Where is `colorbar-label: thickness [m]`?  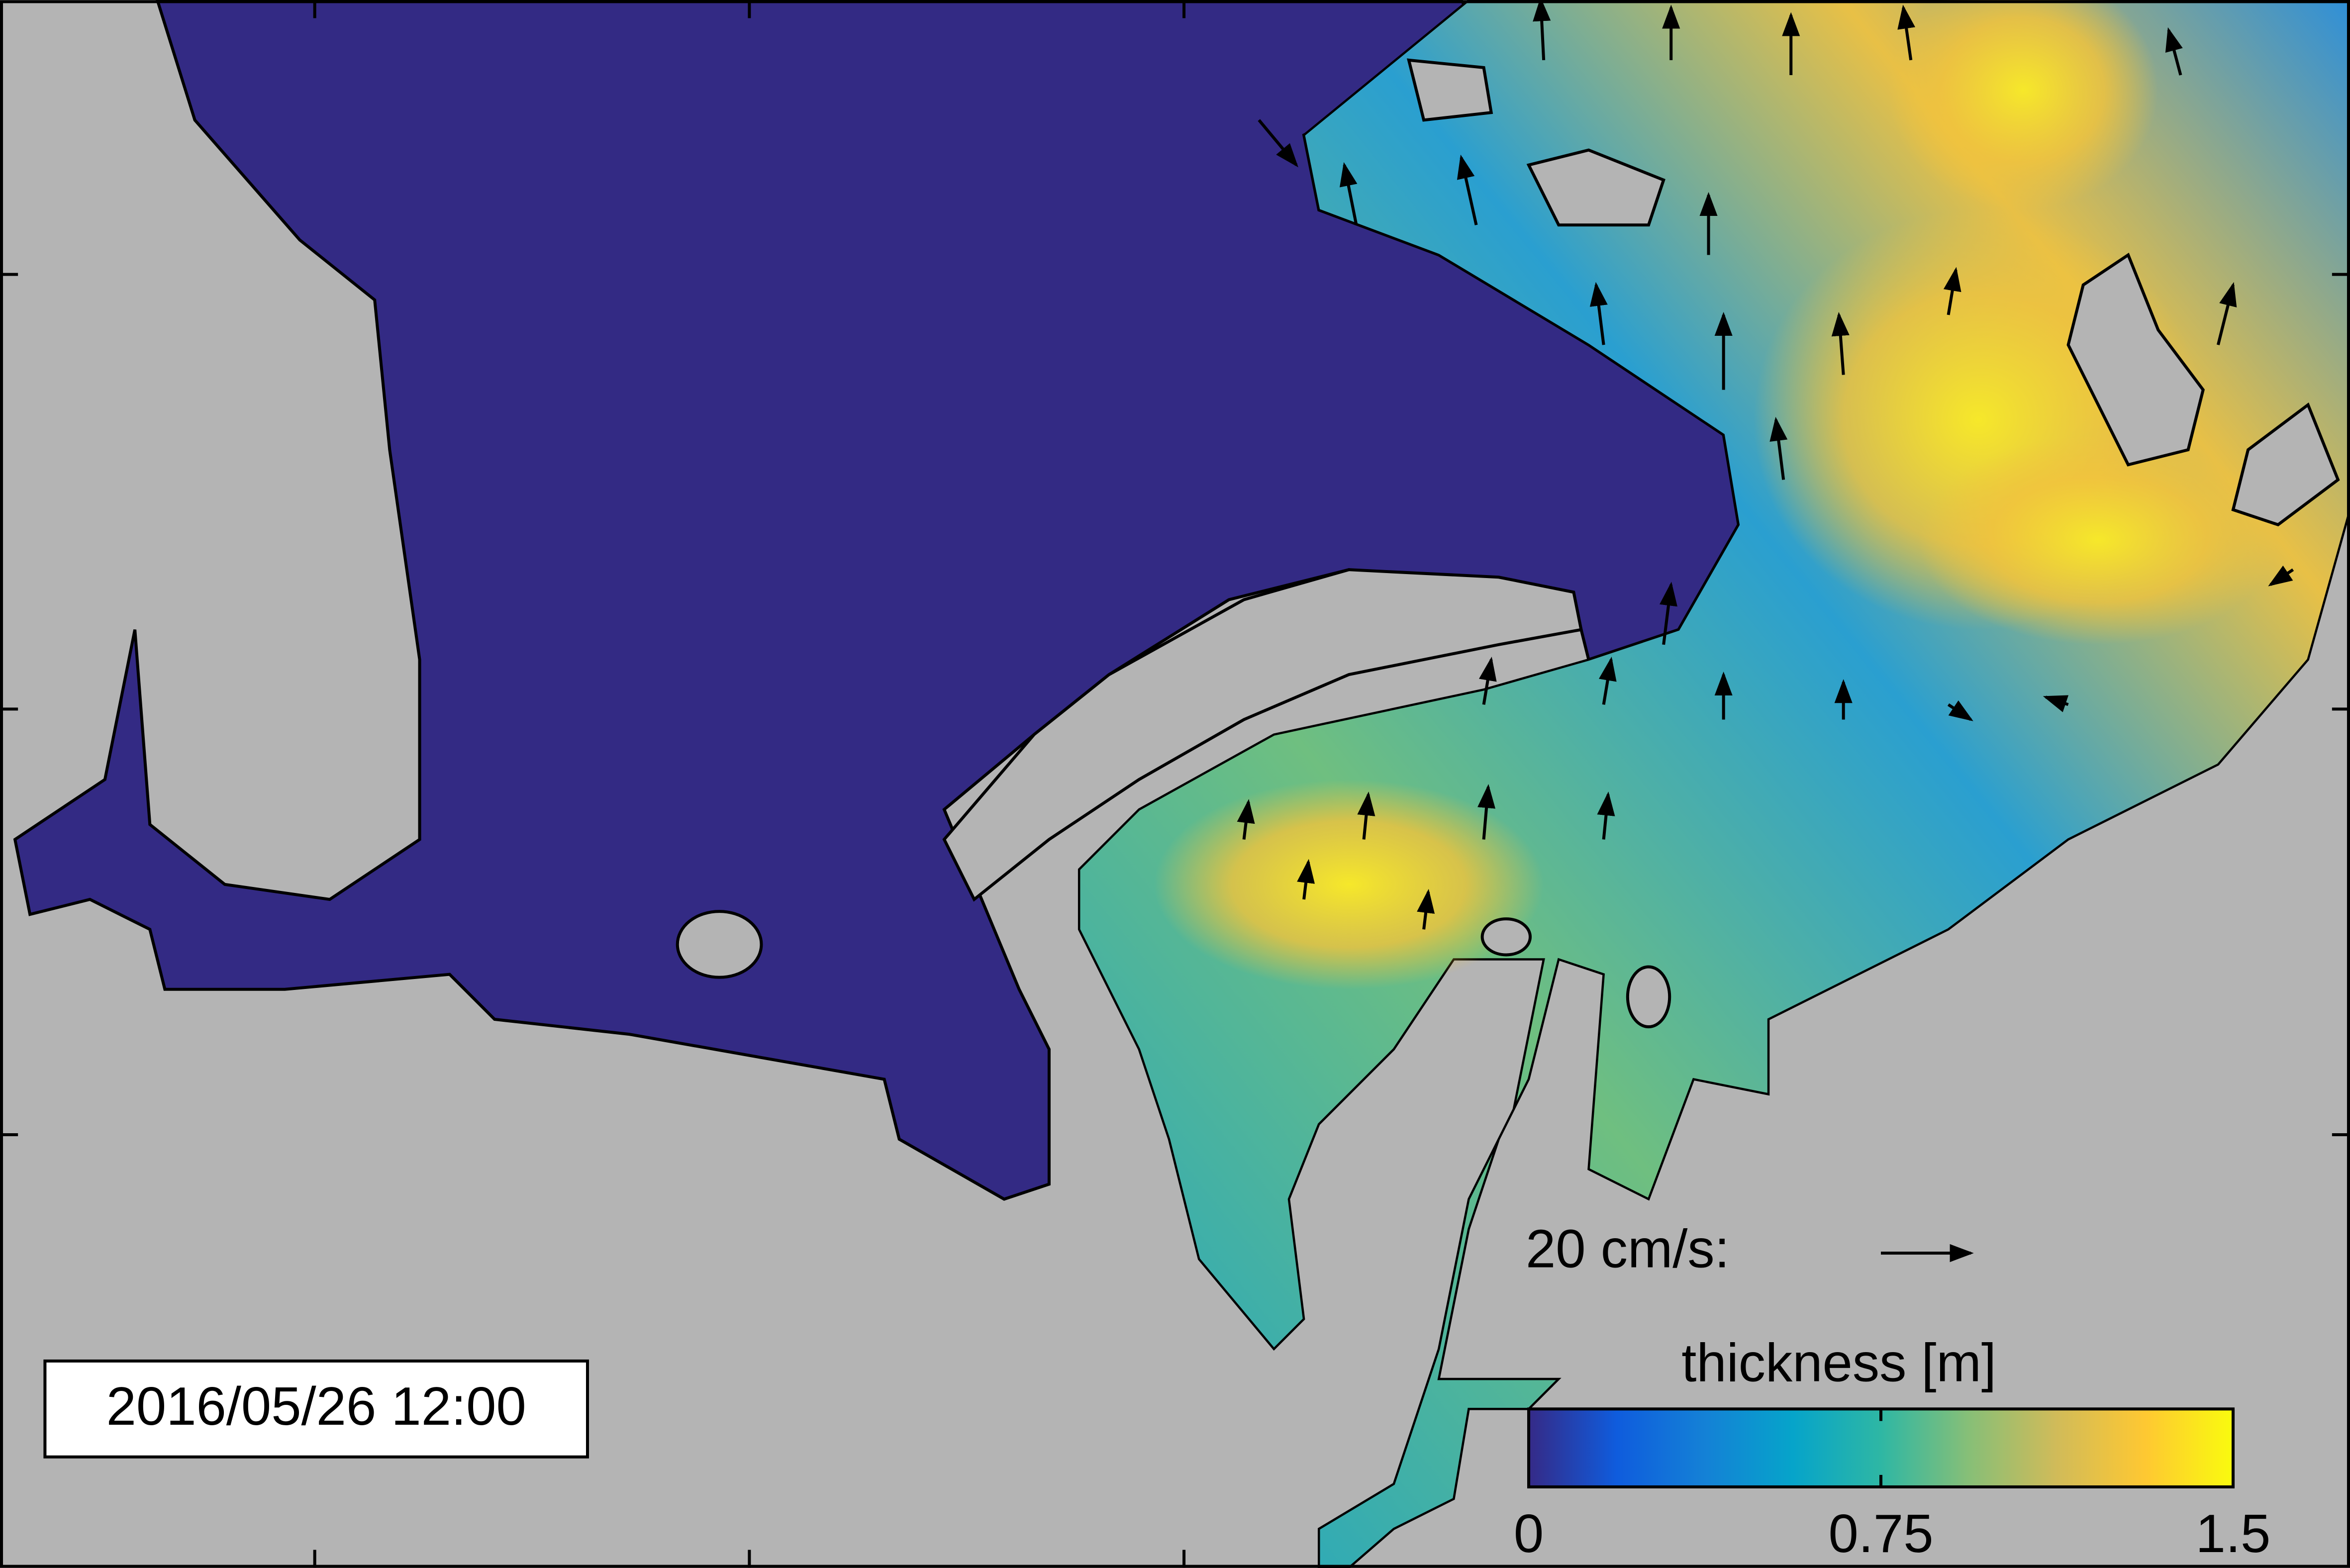 colorbar-label: thickness [m] is located at coordinates (1839, 1363).